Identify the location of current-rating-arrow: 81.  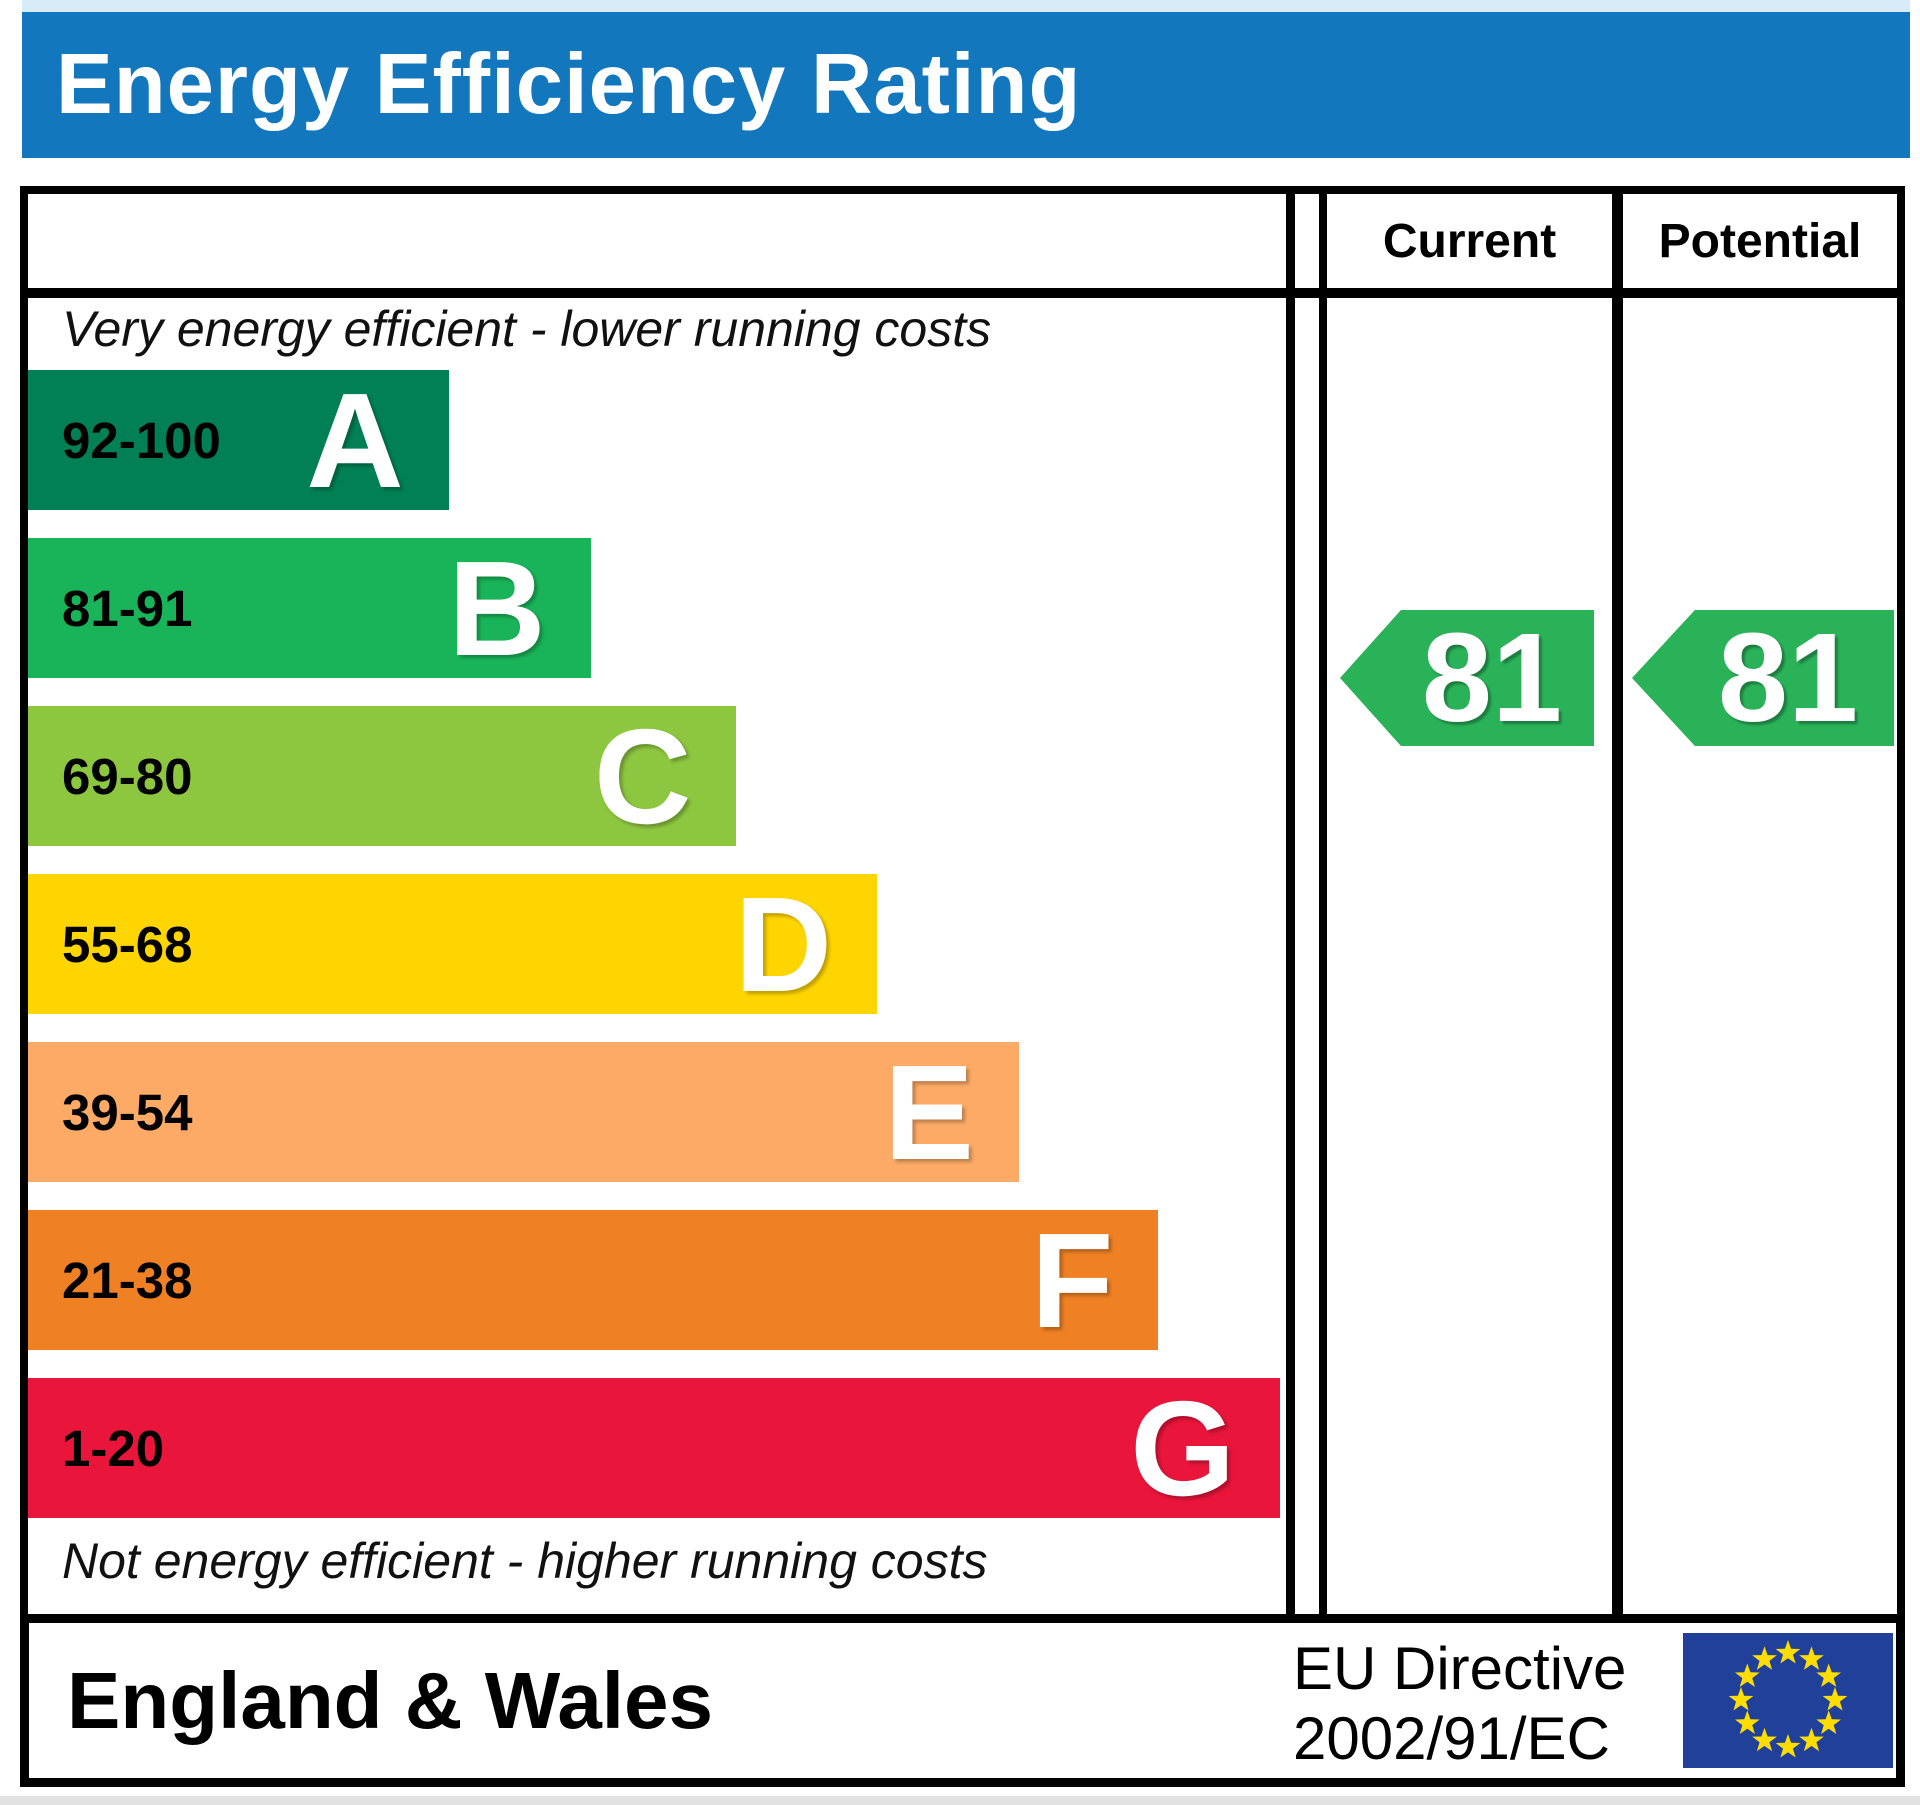
(1467, 678).